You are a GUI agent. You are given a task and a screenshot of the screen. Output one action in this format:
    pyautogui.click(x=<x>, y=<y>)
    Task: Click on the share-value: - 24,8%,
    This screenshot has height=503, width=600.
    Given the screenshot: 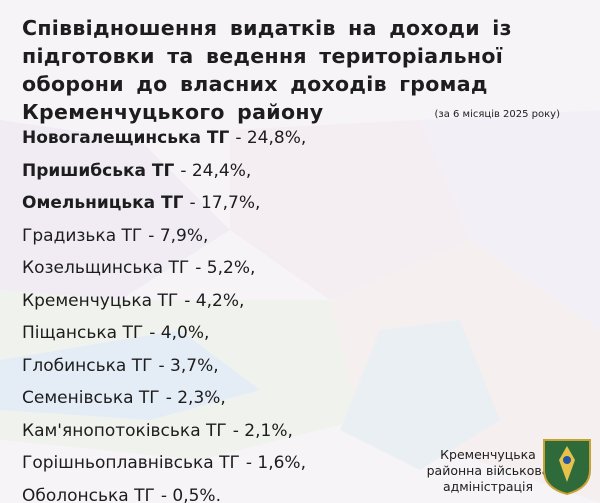 What is the action you would take?
    pyautogui.click(x=271, y=138)
    